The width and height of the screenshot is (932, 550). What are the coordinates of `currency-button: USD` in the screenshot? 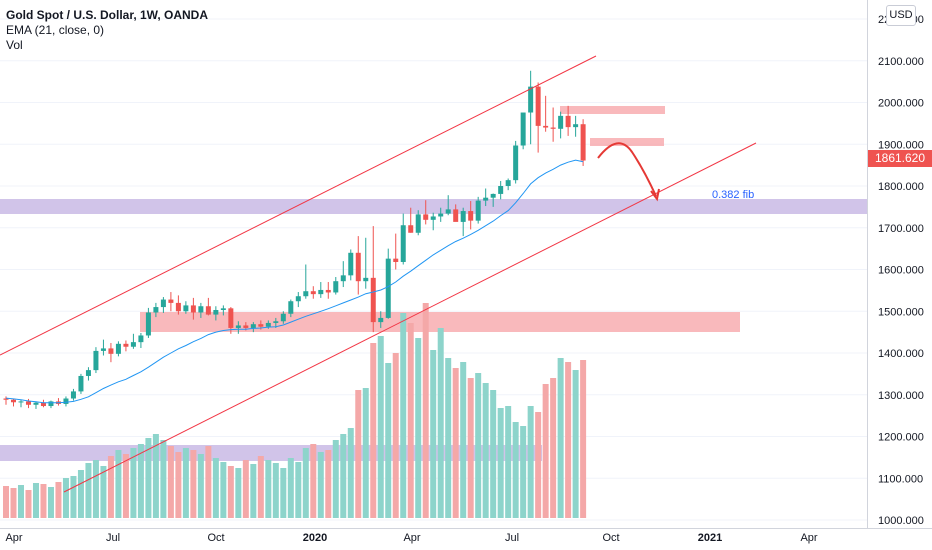 It's located at (901, 15).